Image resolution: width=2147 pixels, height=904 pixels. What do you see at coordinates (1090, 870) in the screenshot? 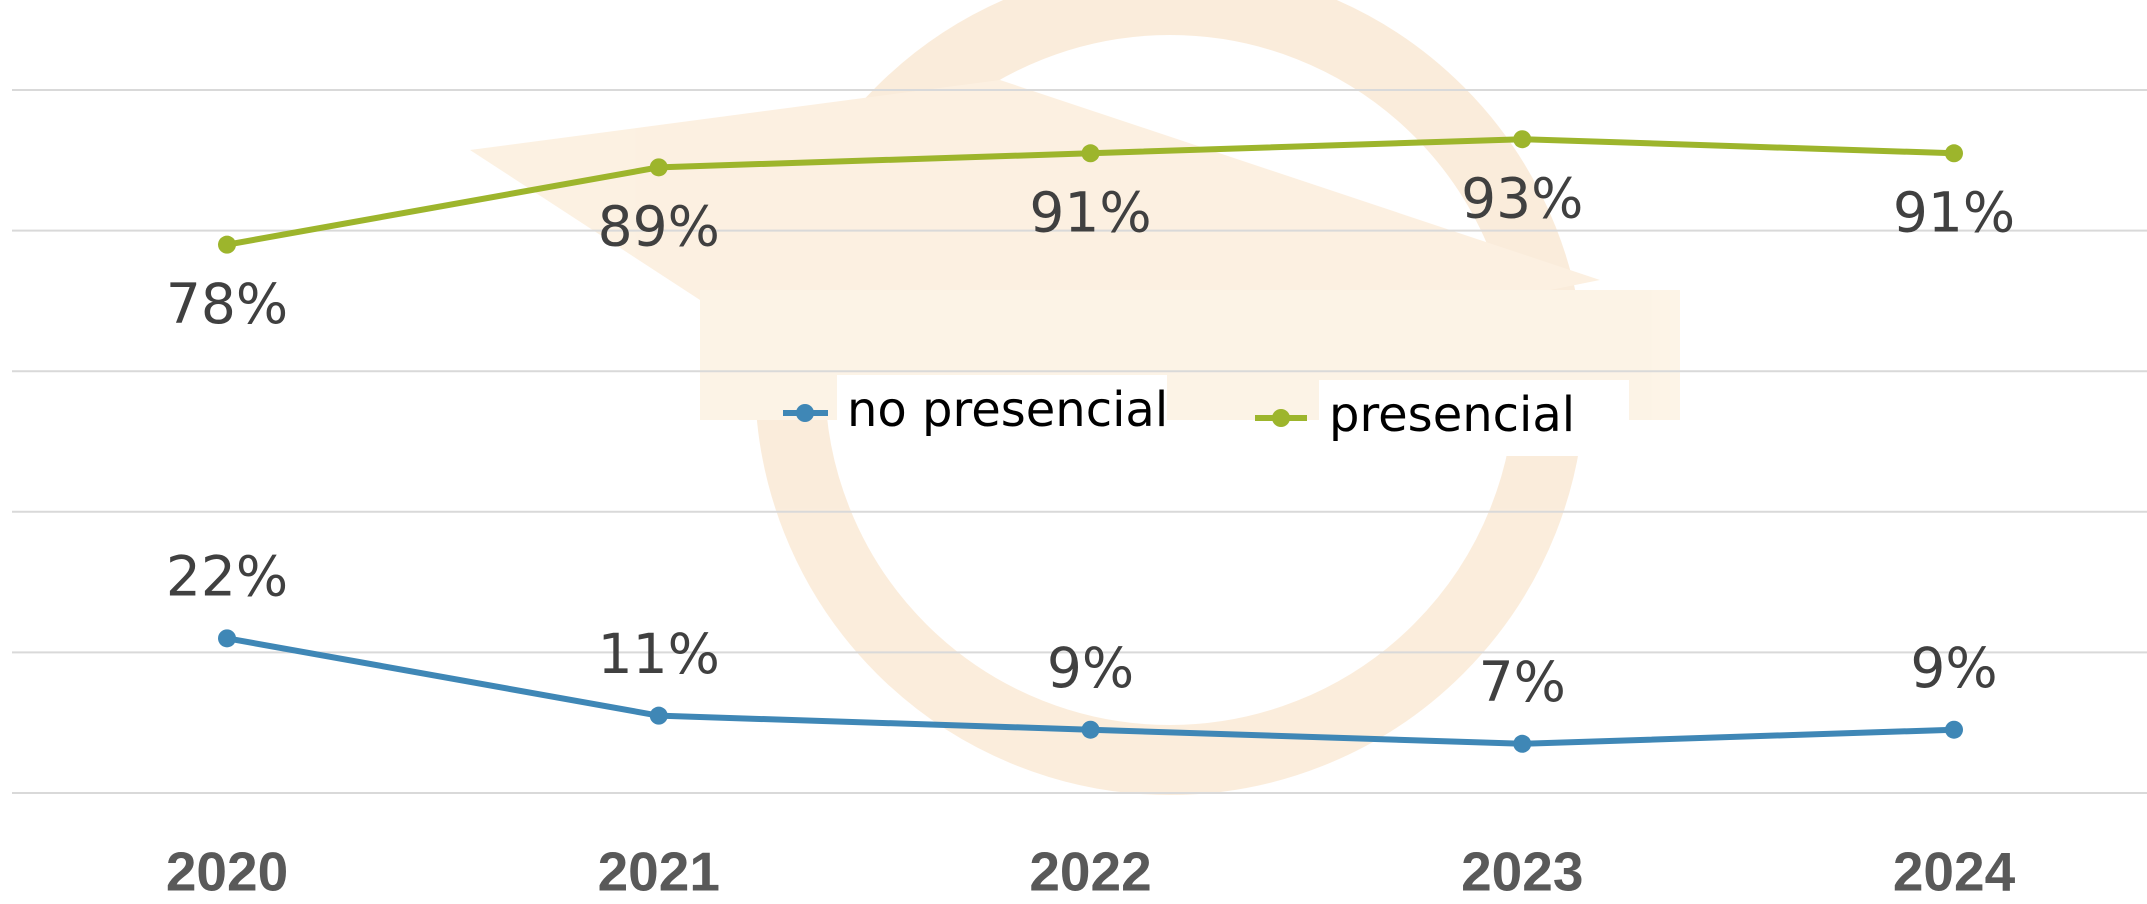
I see `x-tick-label: 2022` at bounding box center [1090, 870].